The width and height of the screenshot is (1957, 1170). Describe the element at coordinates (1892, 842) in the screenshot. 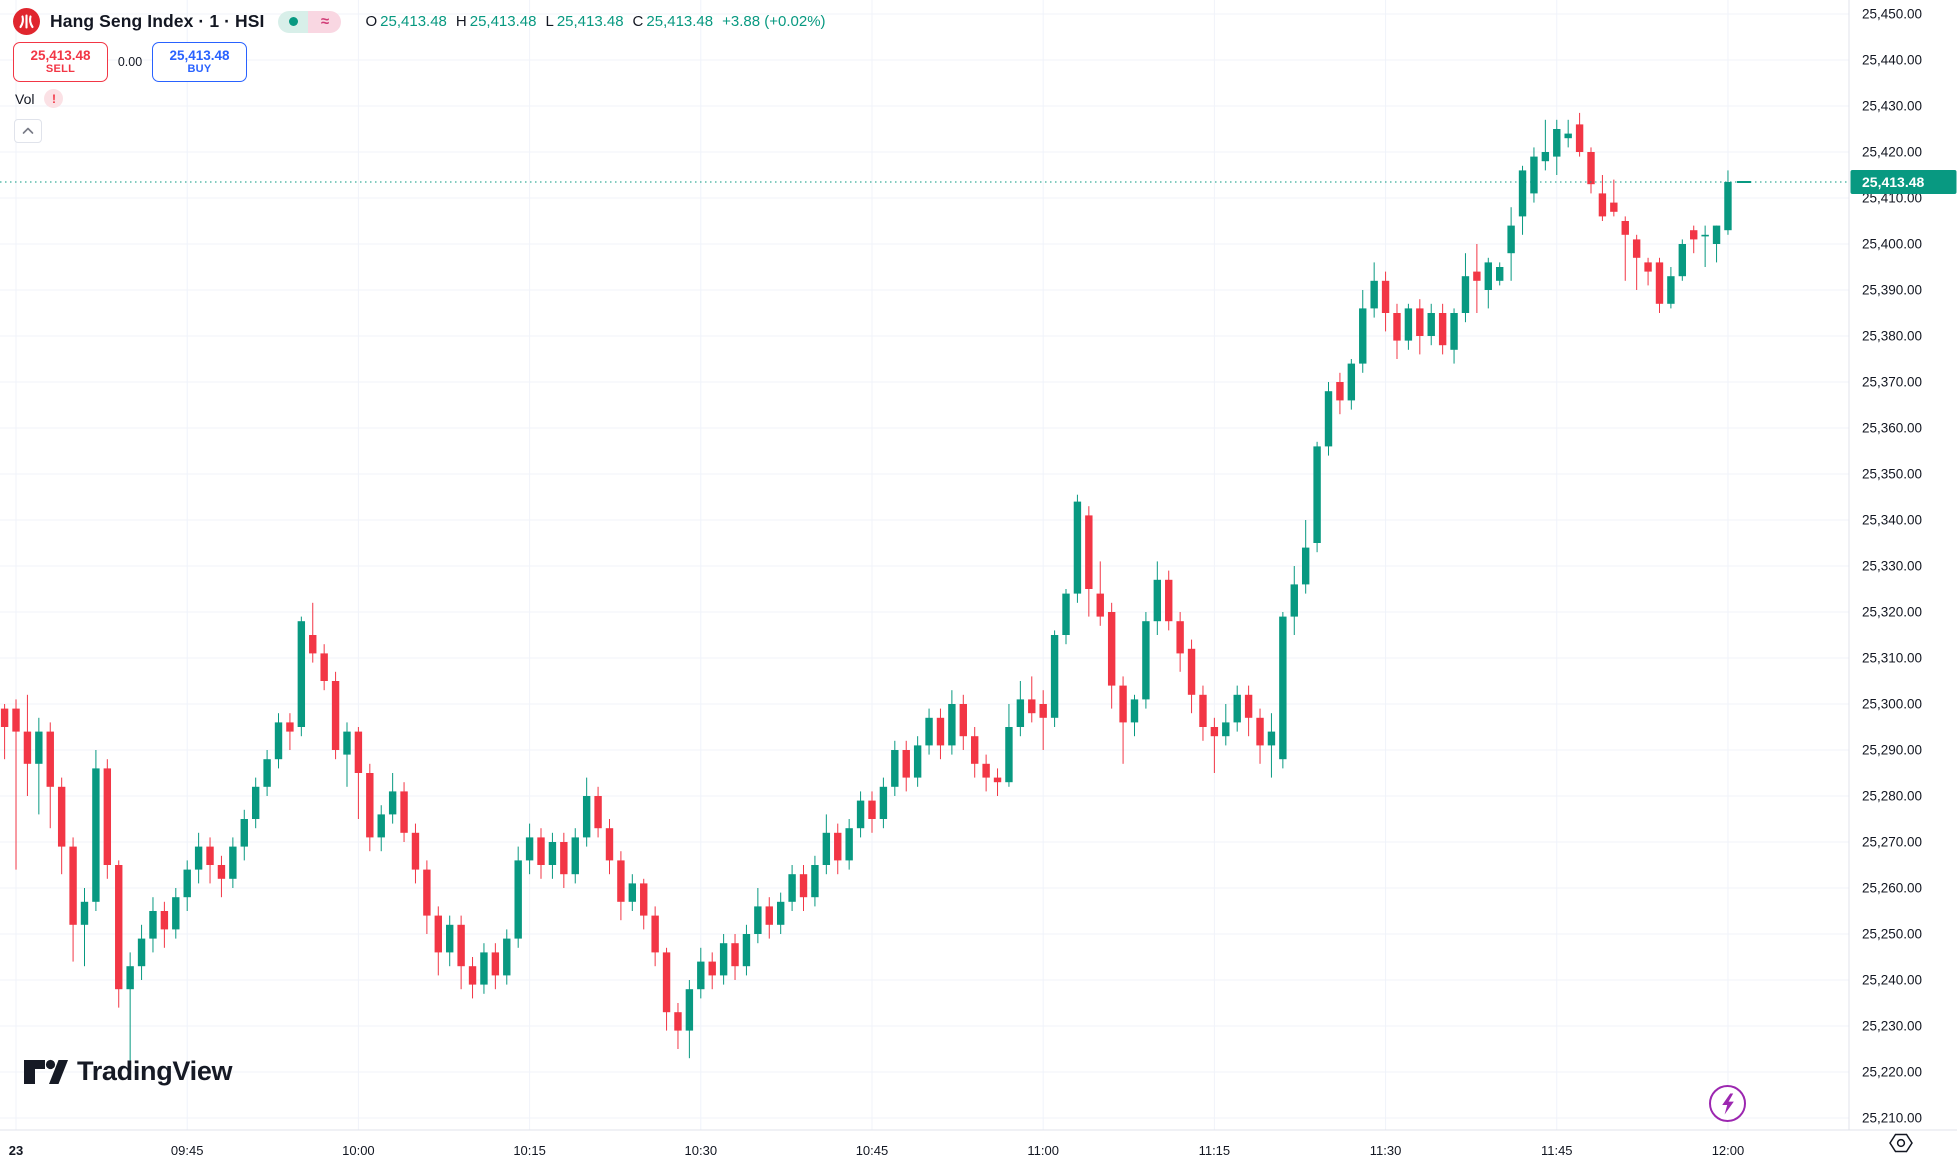

I see `price-axis-label: 25,270.00` at that location.